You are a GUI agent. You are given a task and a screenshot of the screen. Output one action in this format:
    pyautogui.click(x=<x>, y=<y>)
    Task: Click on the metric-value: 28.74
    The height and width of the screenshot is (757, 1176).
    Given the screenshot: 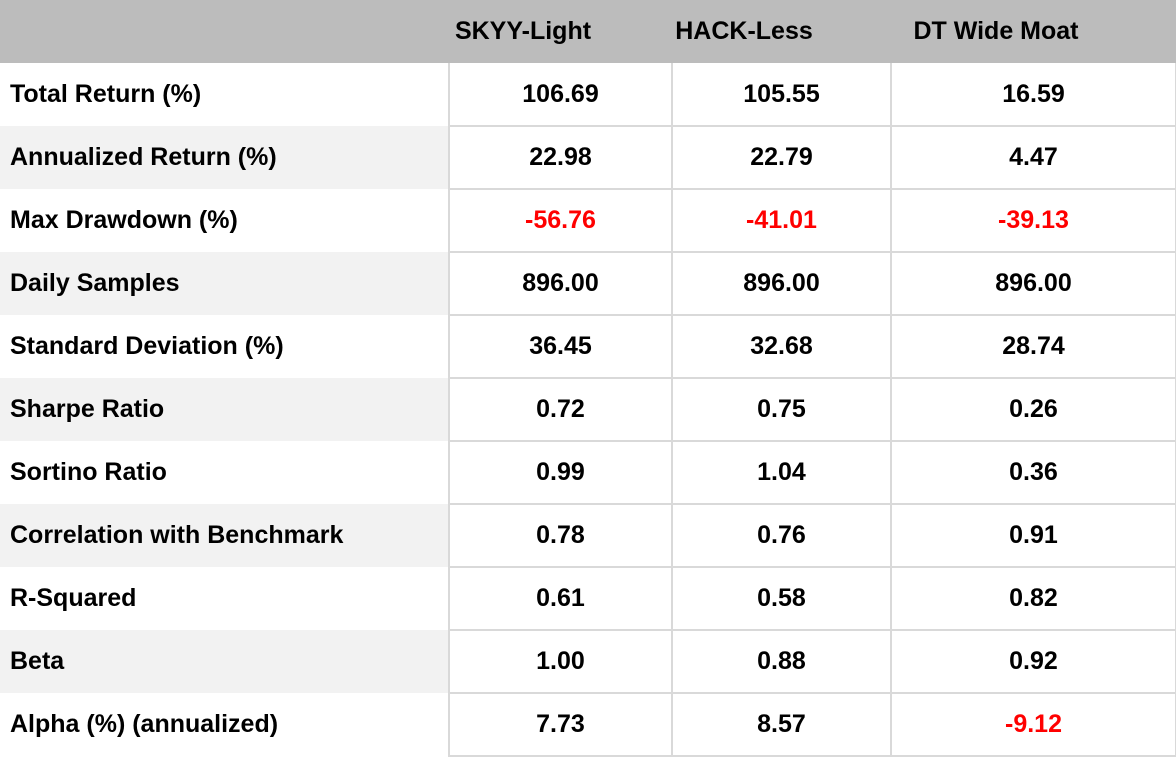 What is the action you would take?
    pyautogui.click(x=1033, y=347)
    